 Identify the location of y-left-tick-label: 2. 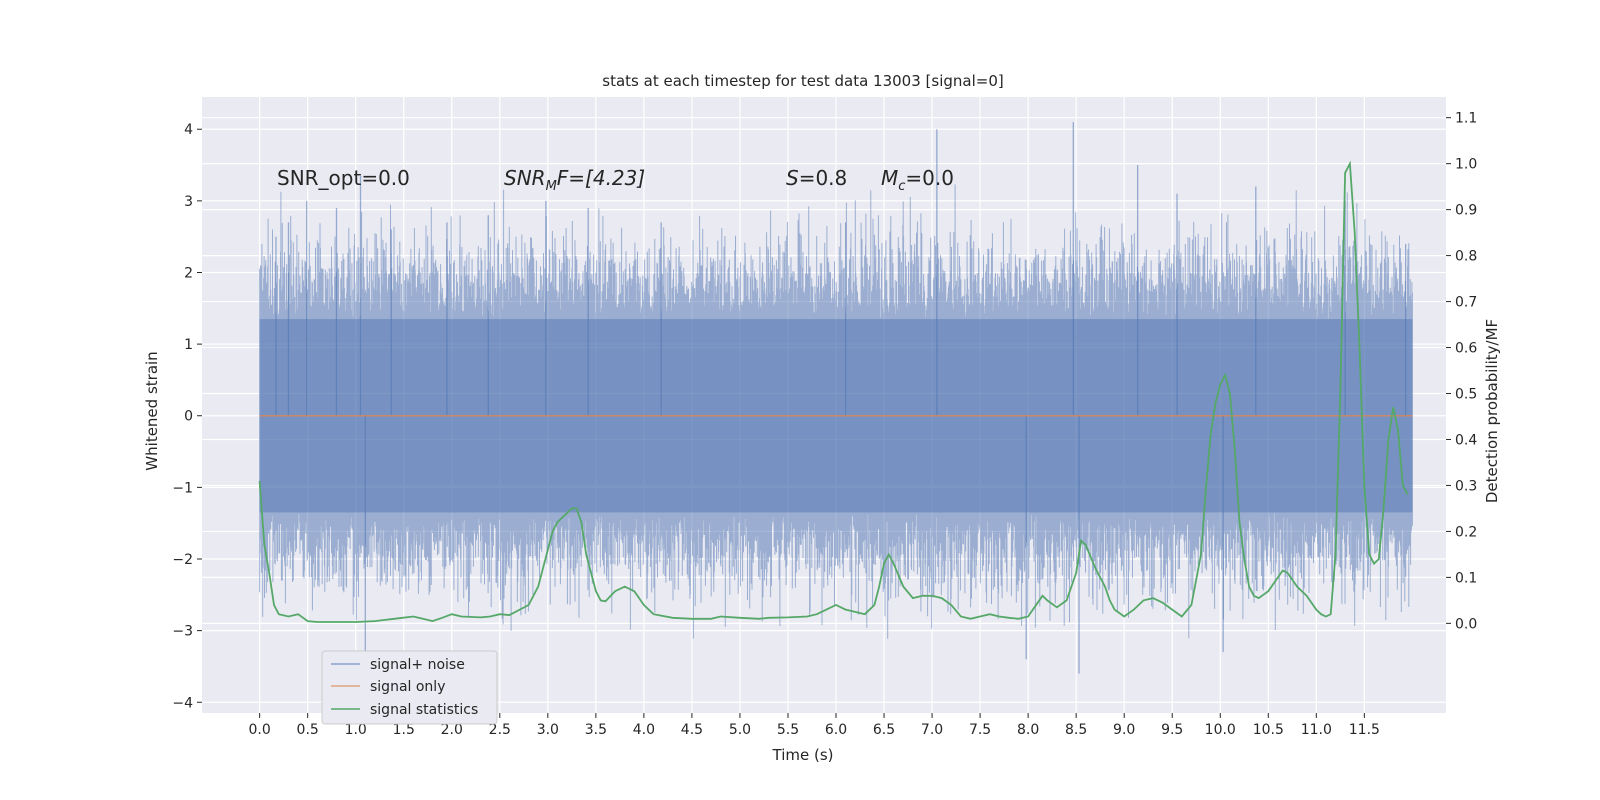
(188, 273).